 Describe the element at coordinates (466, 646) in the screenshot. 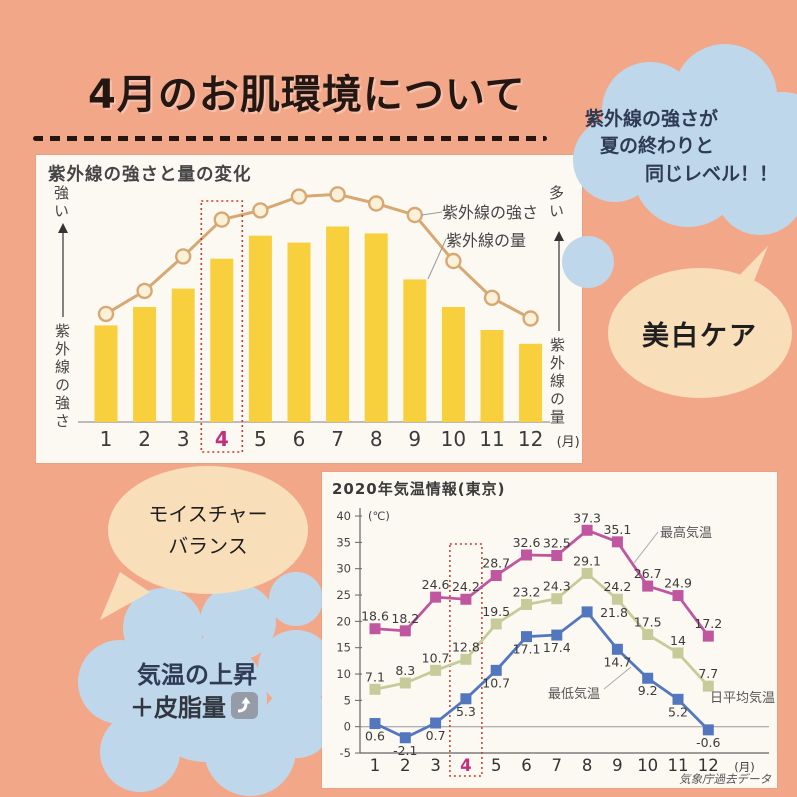

I see `temp-value-label: 12.8` at that location.